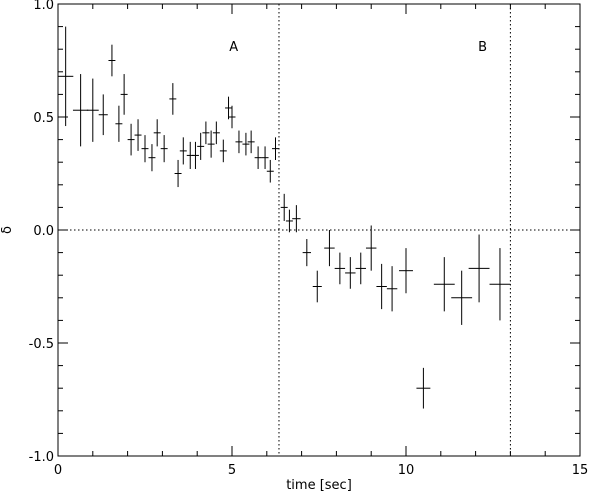 The image size is (589, 494). What do you see at coordinates (43, 231) in the screenshot?
I see `y-tick-label: 0.0` at bounding box center [43, 231].